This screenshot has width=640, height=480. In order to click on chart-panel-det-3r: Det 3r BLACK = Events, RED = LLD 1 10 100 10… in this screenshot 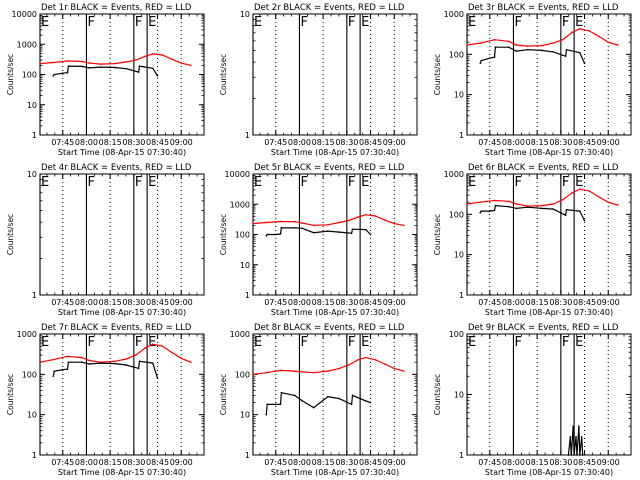, I will do `click(532, 80)`.